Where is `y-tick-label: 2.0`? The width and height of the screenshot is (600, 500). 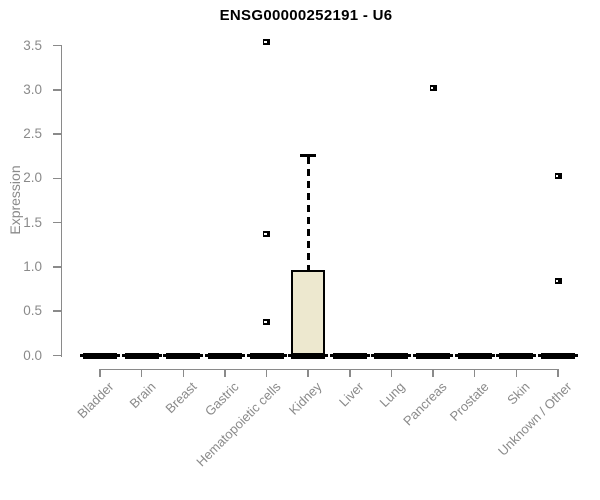 y-tick-label: 2.0 is located at coordinates (32, 178).